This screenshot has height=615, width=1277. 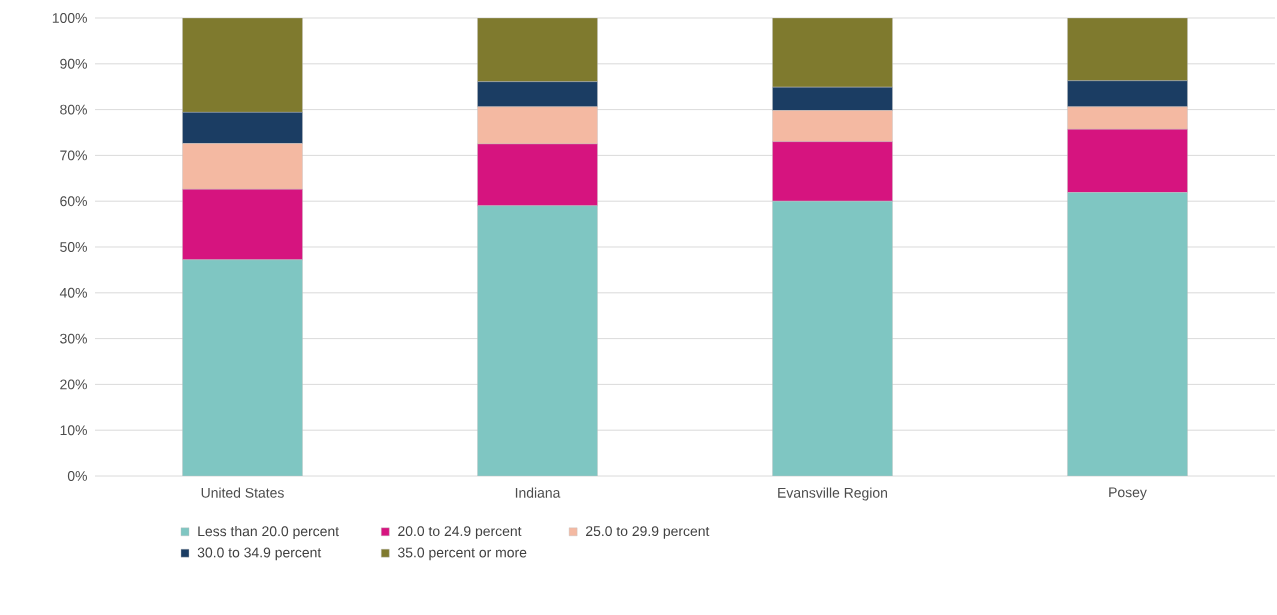 What do you see at coordinates (73, 155) in the screenshot?
I see `y-tick-label: 70%` at bounding box center [73, 155].